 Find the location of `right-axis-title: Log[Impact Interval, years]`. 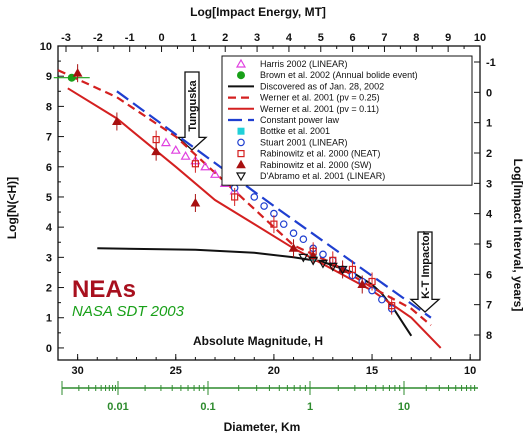

right-axis-title: Log[Impact Interval, years] is located at coordinates (517, 235).